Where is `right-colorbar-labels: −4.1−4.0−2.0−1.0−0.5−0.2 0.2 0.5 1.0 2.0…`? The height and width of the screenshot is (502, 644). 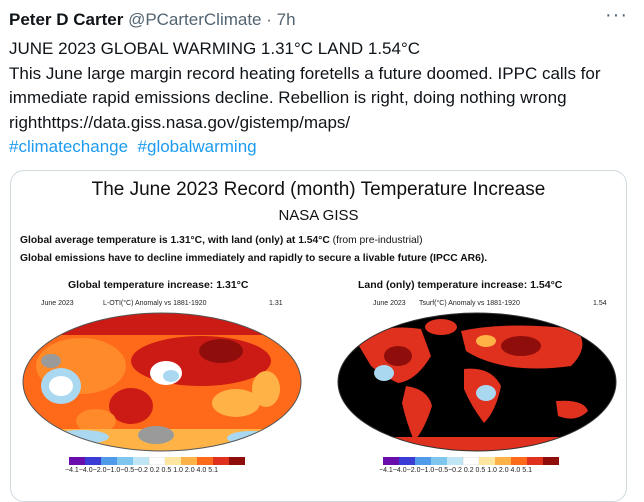 right-colorbar-labels: −4.1−4.0−2.0−1.0−0.5−0.2 0.2 0.5 1.0 2.0… is located at coordinates (455, 470).